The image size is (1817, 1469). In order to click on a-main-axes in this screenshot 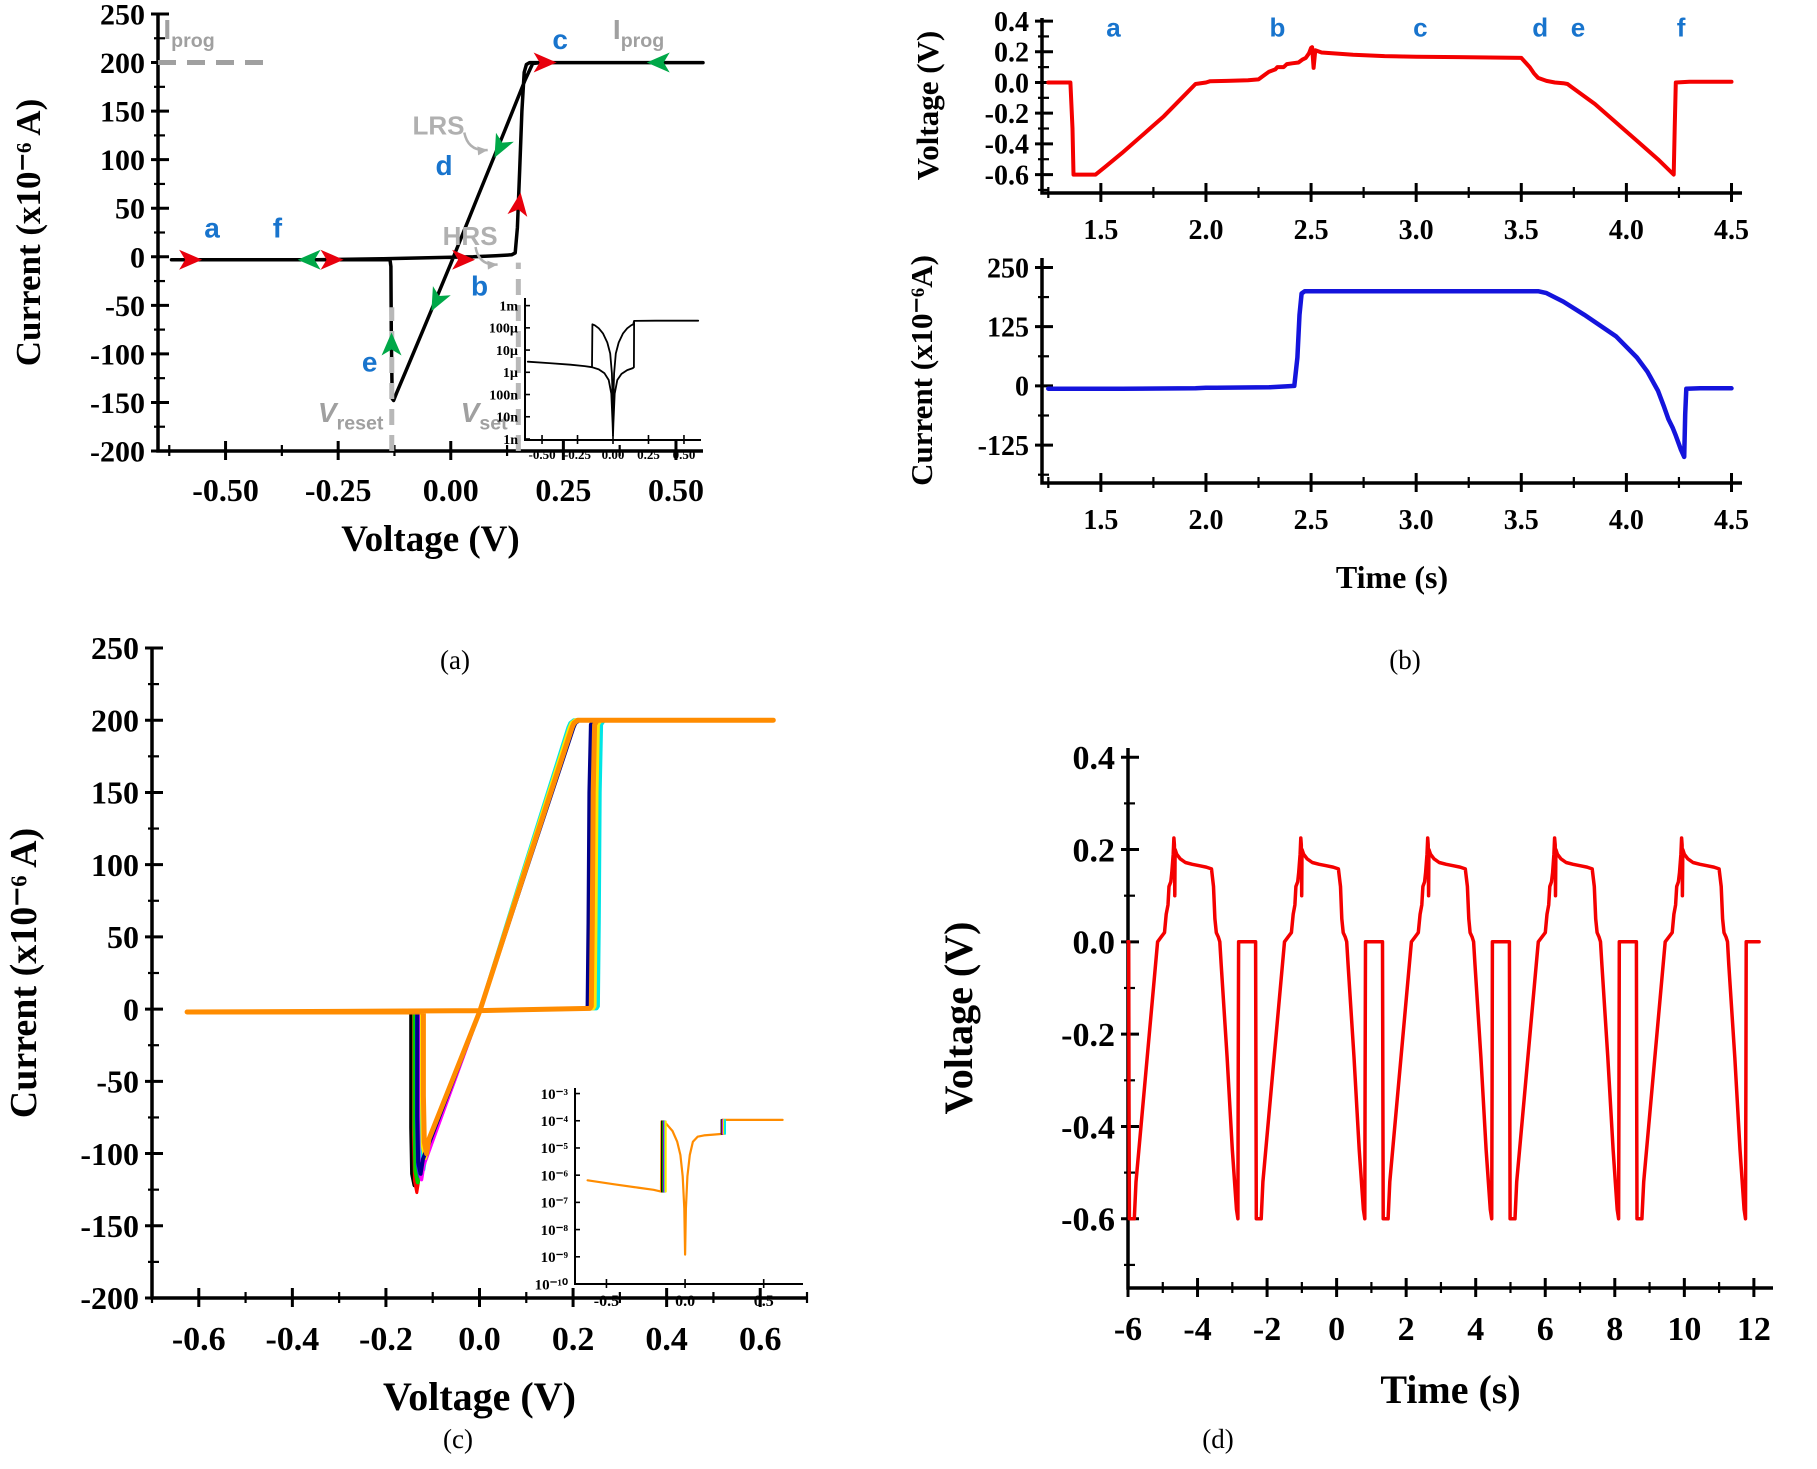, I will do `click(429, 233)`.